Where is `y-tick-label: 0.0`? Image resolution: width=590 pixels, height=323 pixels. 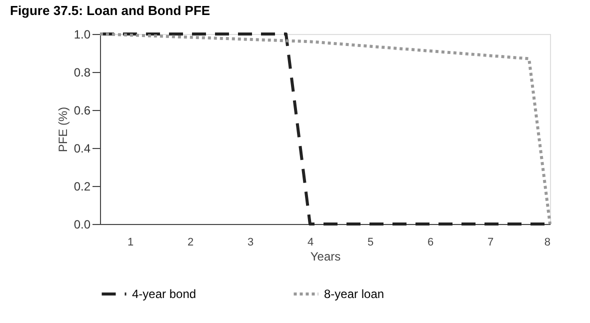 y-tick-label: 0.0 is located at coordinates (82, 225).